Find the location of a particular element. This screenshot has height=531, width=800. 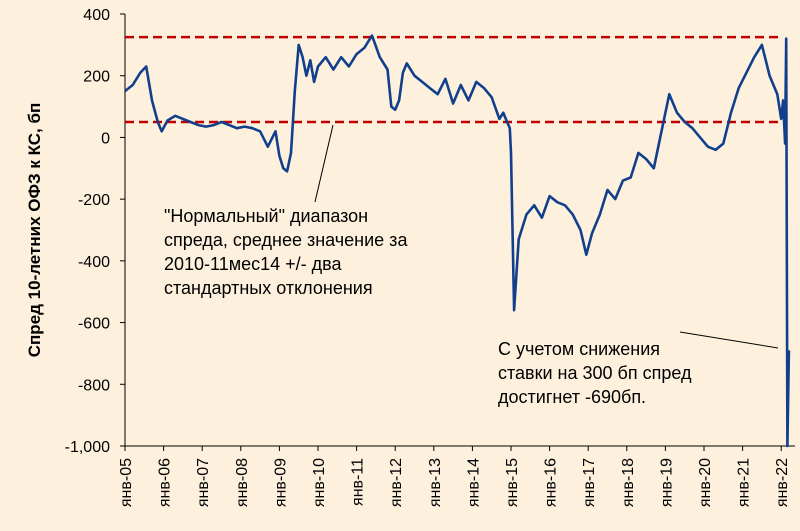

x-tick-label: янв-05 is located at coordinates (126, 482).